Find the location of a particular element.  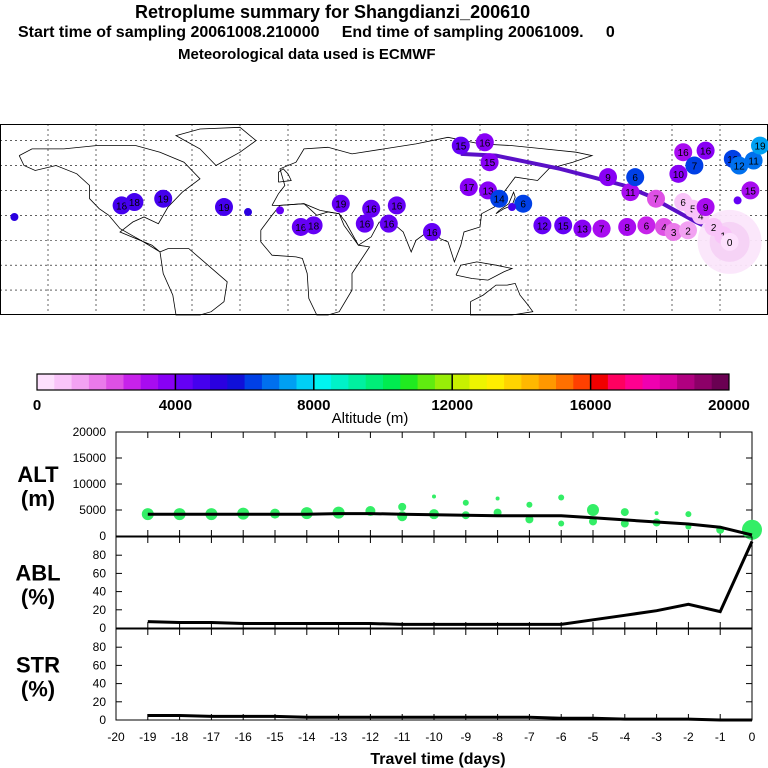

x-tick-label: -16 is located at coordinates (244, 737).